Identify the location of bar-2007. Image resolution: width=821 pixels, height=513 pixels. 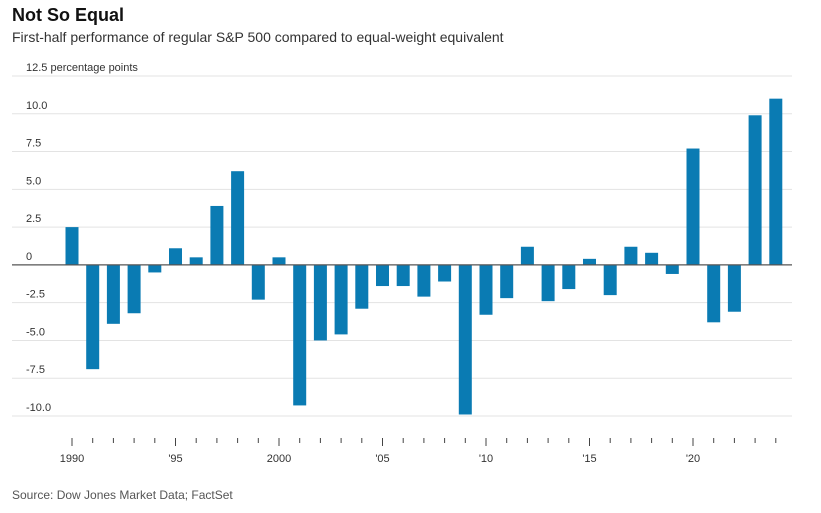
(424, 280).